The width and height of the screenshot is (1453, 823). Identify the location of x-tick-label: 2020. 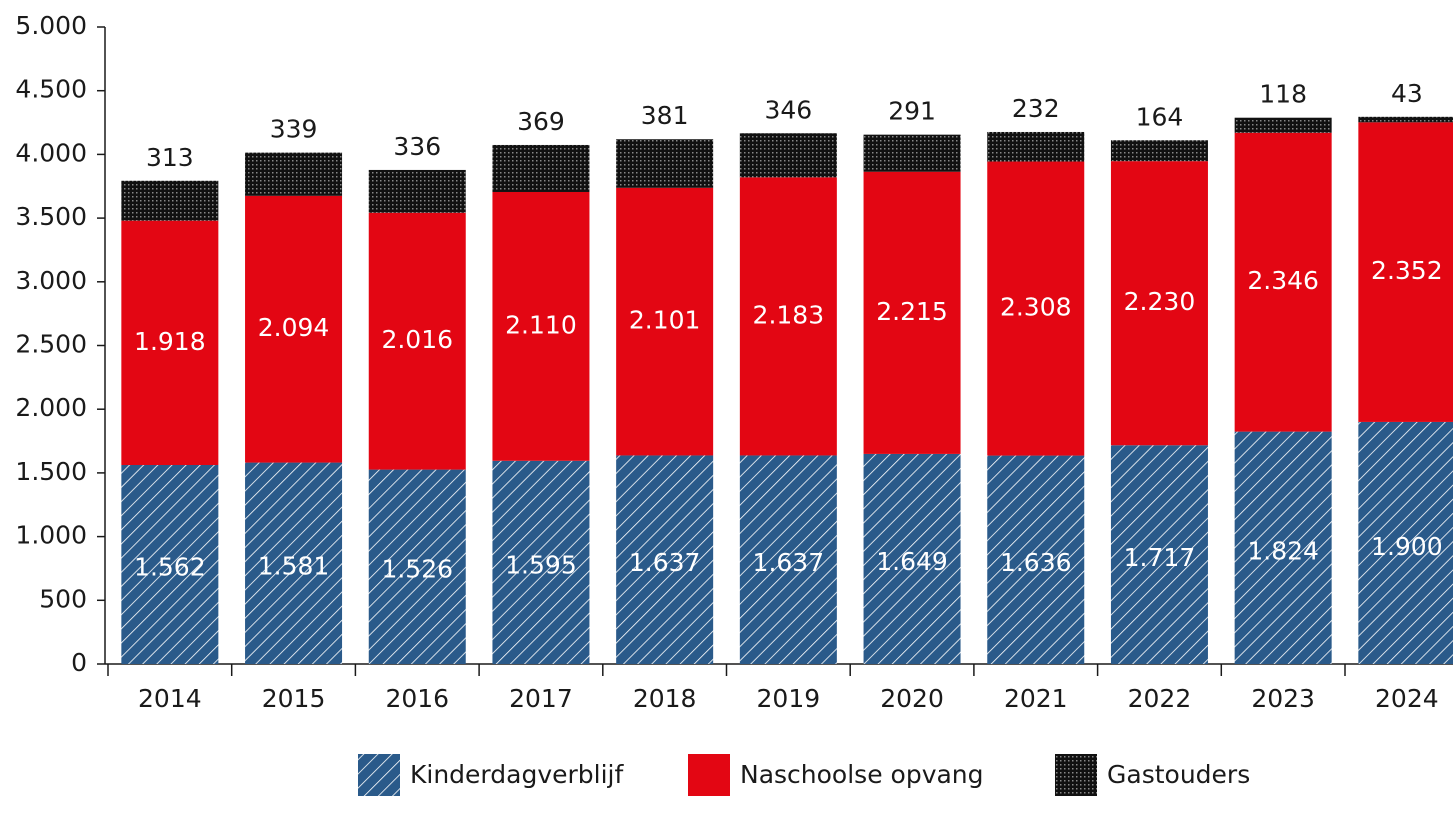
(912, 698).